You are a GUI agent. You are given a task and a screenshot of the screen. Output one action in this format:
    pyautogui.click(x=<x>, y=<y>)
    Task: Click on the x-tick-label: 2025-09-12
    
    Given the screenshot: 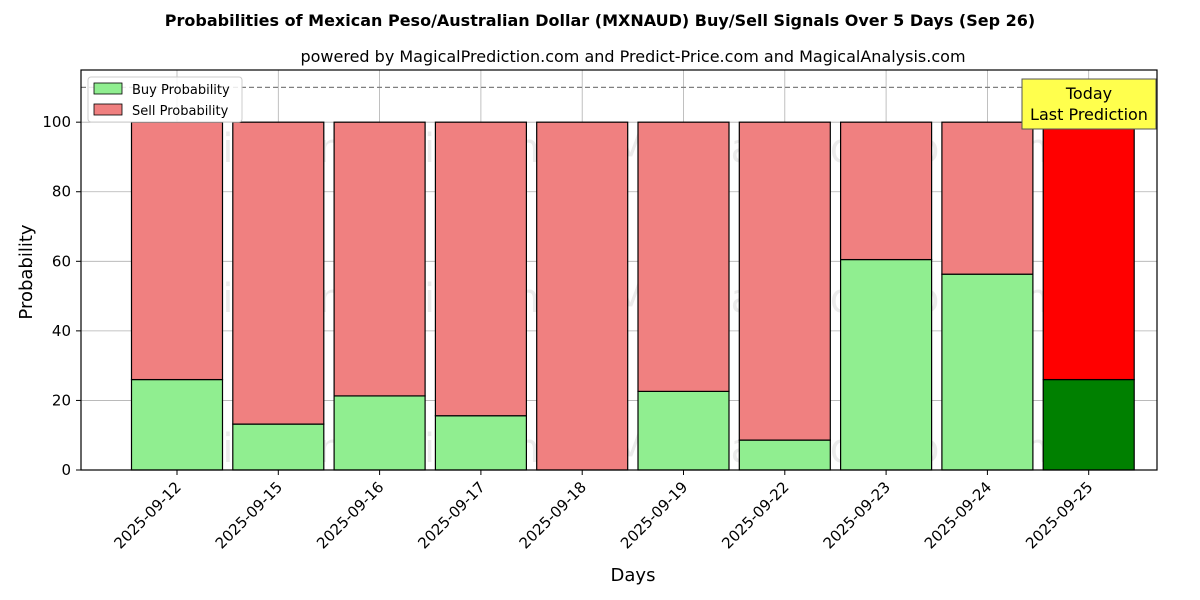 What is the action you would take?
    pyautogui.click(x=147, y=515)
    